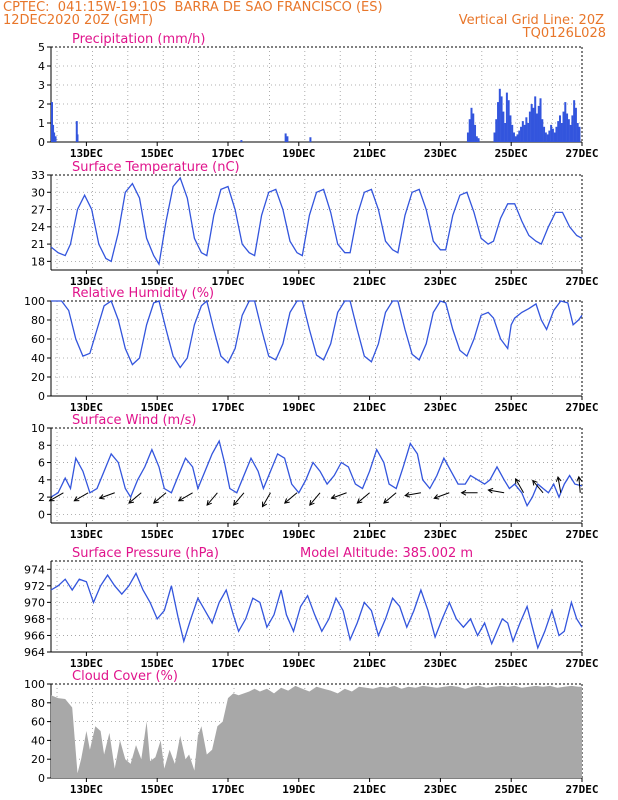 Image resolution: width=618 pixels, height=800 pixels. Describe the element at coordinates (564, 33) in the screenshot. I see `header-model-code: TQ0126L028` at that location.